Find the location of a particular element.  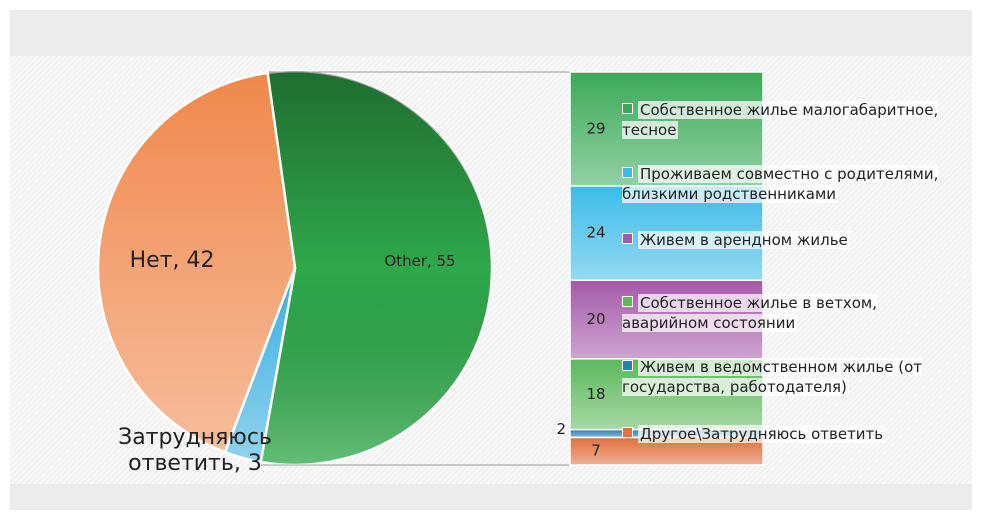

legend-entry: Собственное жилье малогабаритное, тесное is located at coordinates (792, 120).